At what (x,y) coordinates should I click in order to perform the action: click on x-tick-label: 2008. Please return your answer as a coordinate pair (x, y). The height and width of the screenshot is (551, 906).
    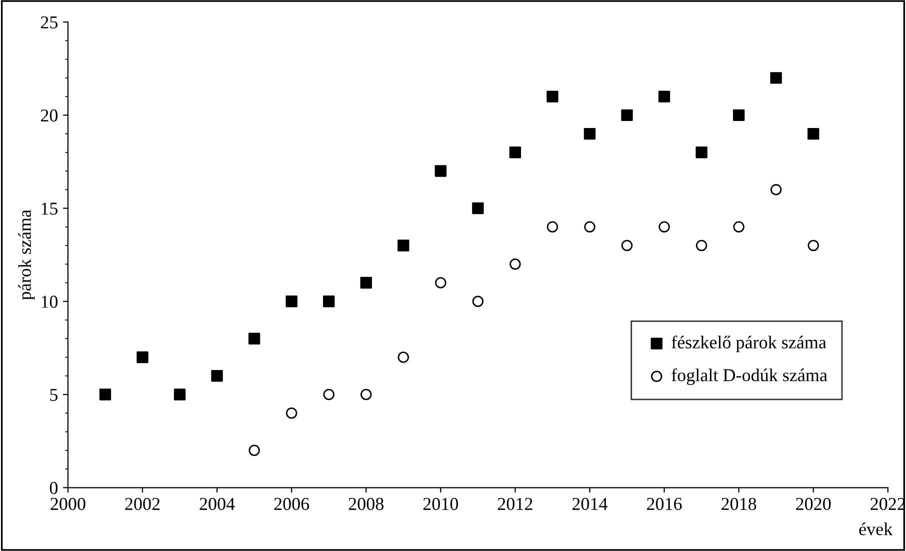
    Looking at the image, I should click on (366, 504).